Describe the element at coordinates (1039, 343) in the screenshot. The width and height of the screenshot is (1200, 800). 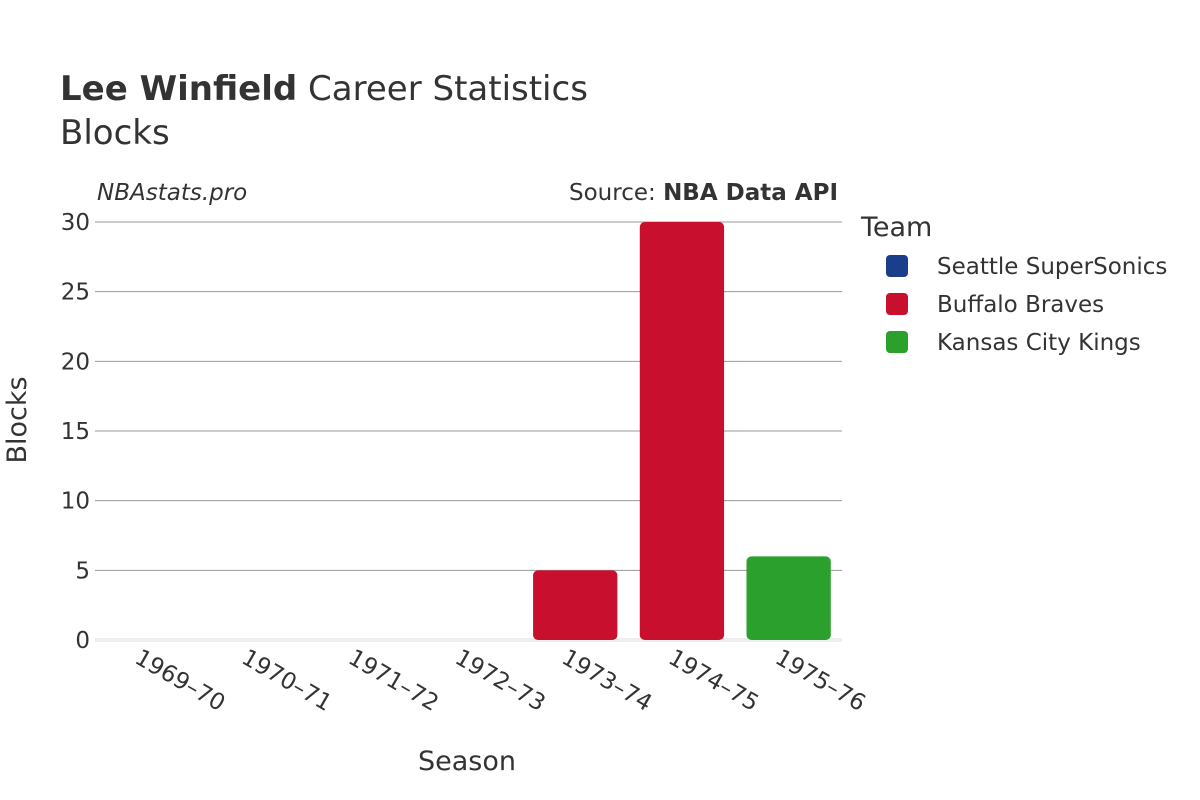
I see `legend-label: Kansas City Kings` at that location.